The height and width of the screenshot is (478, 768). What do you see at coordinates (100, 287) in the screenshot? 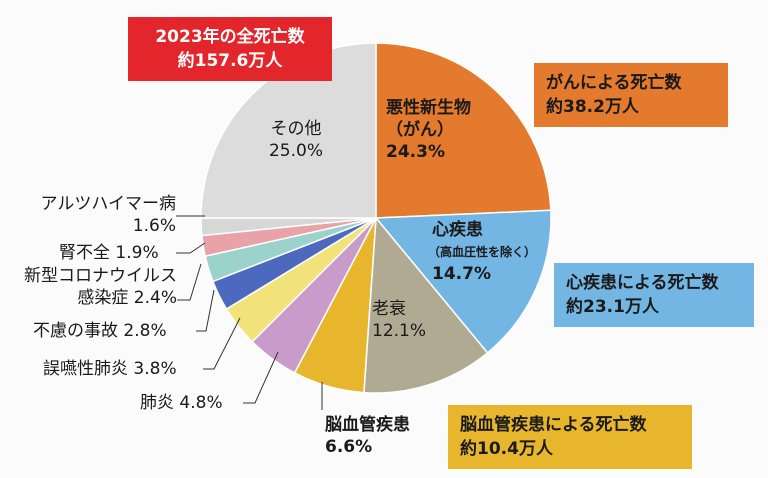
I see `slice-label-covid: 新型コロナウイルス 感染症 2.4%` at bounding box center [100, 287].